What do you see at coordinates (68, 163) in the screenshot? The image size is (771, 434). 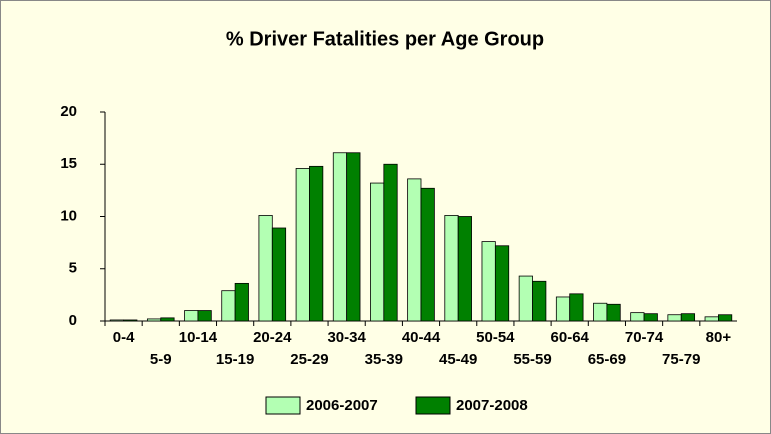 I see `y-tick-label: 15` at bounding box center [68, 163].